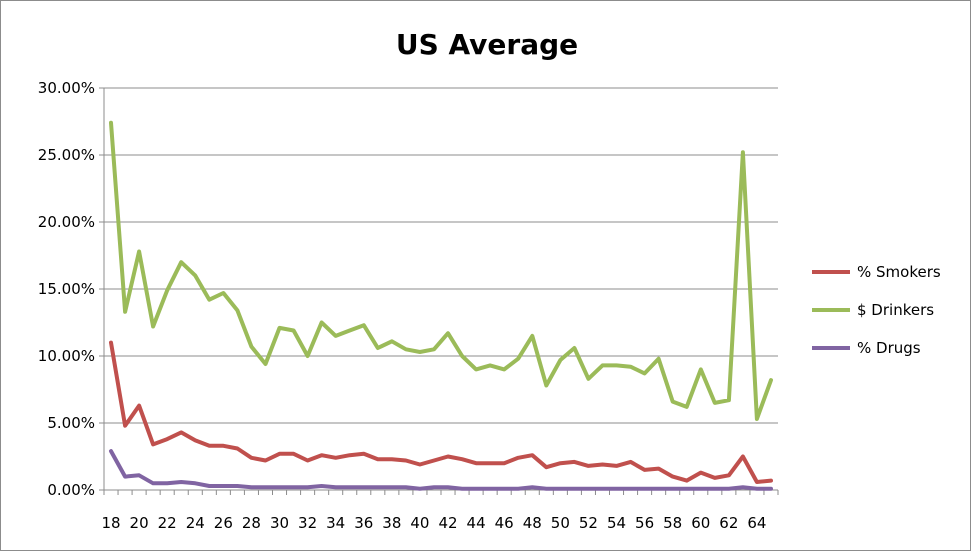  What do you see at coordinates (223, 523) in the screenshot?
I see `x-tick-label: 26` at bounding box center [223, 523].